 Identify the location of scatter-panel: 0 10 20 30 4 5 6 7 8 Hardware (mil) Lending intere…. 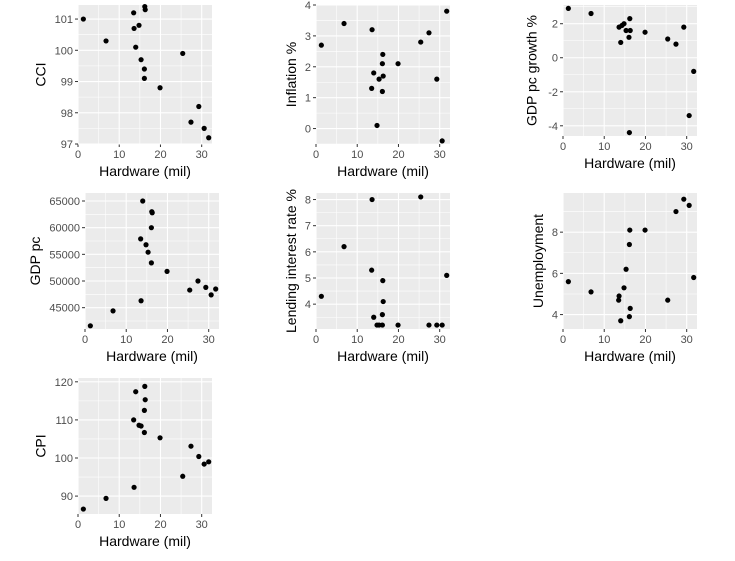
(366, 276).